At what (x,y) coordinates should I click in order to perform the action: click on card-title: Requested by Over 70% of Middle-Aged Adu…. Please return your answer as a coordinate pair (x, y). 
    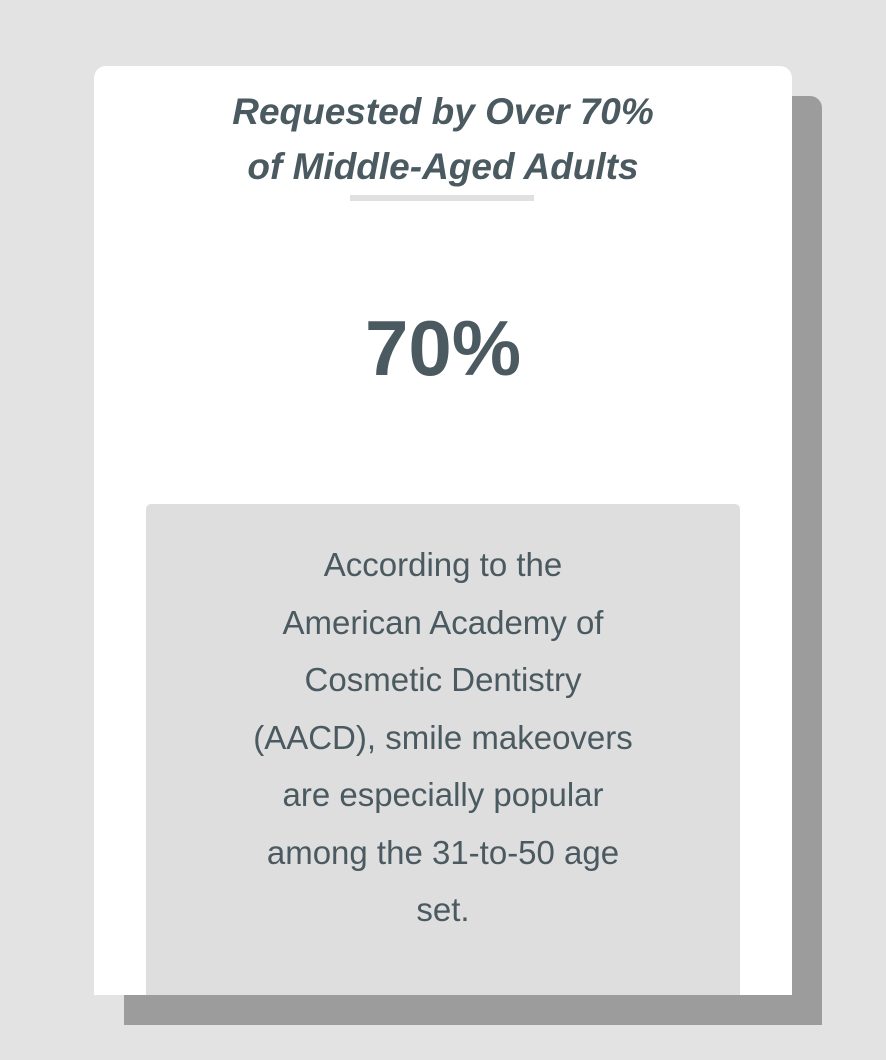
    Looking at the image, I should click on (443, 139).